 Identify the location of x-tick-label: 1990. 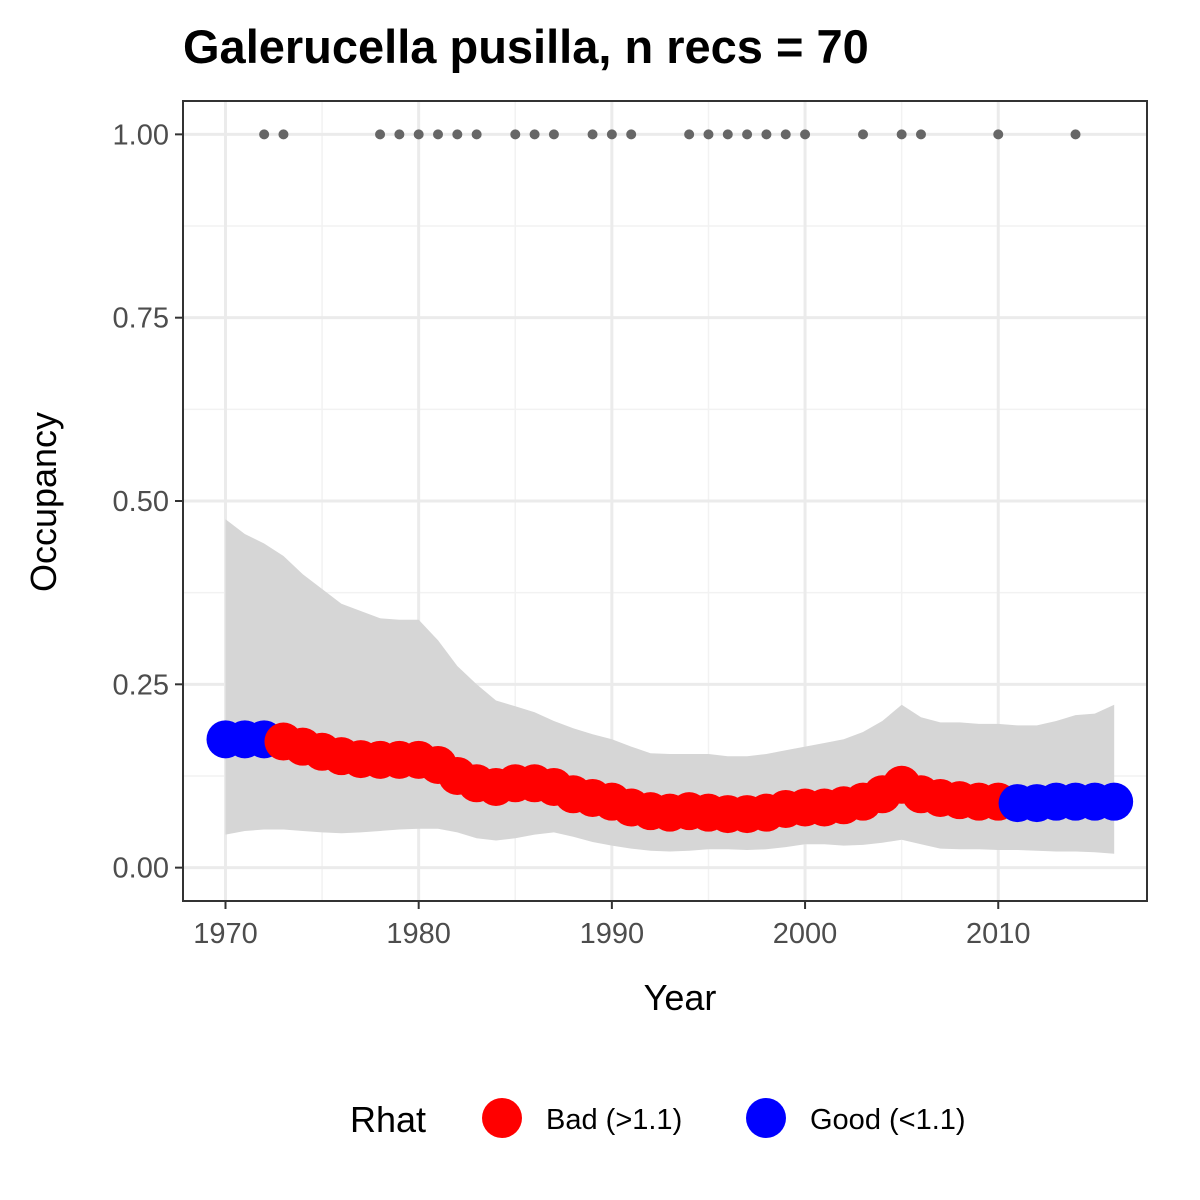
(612, 934).